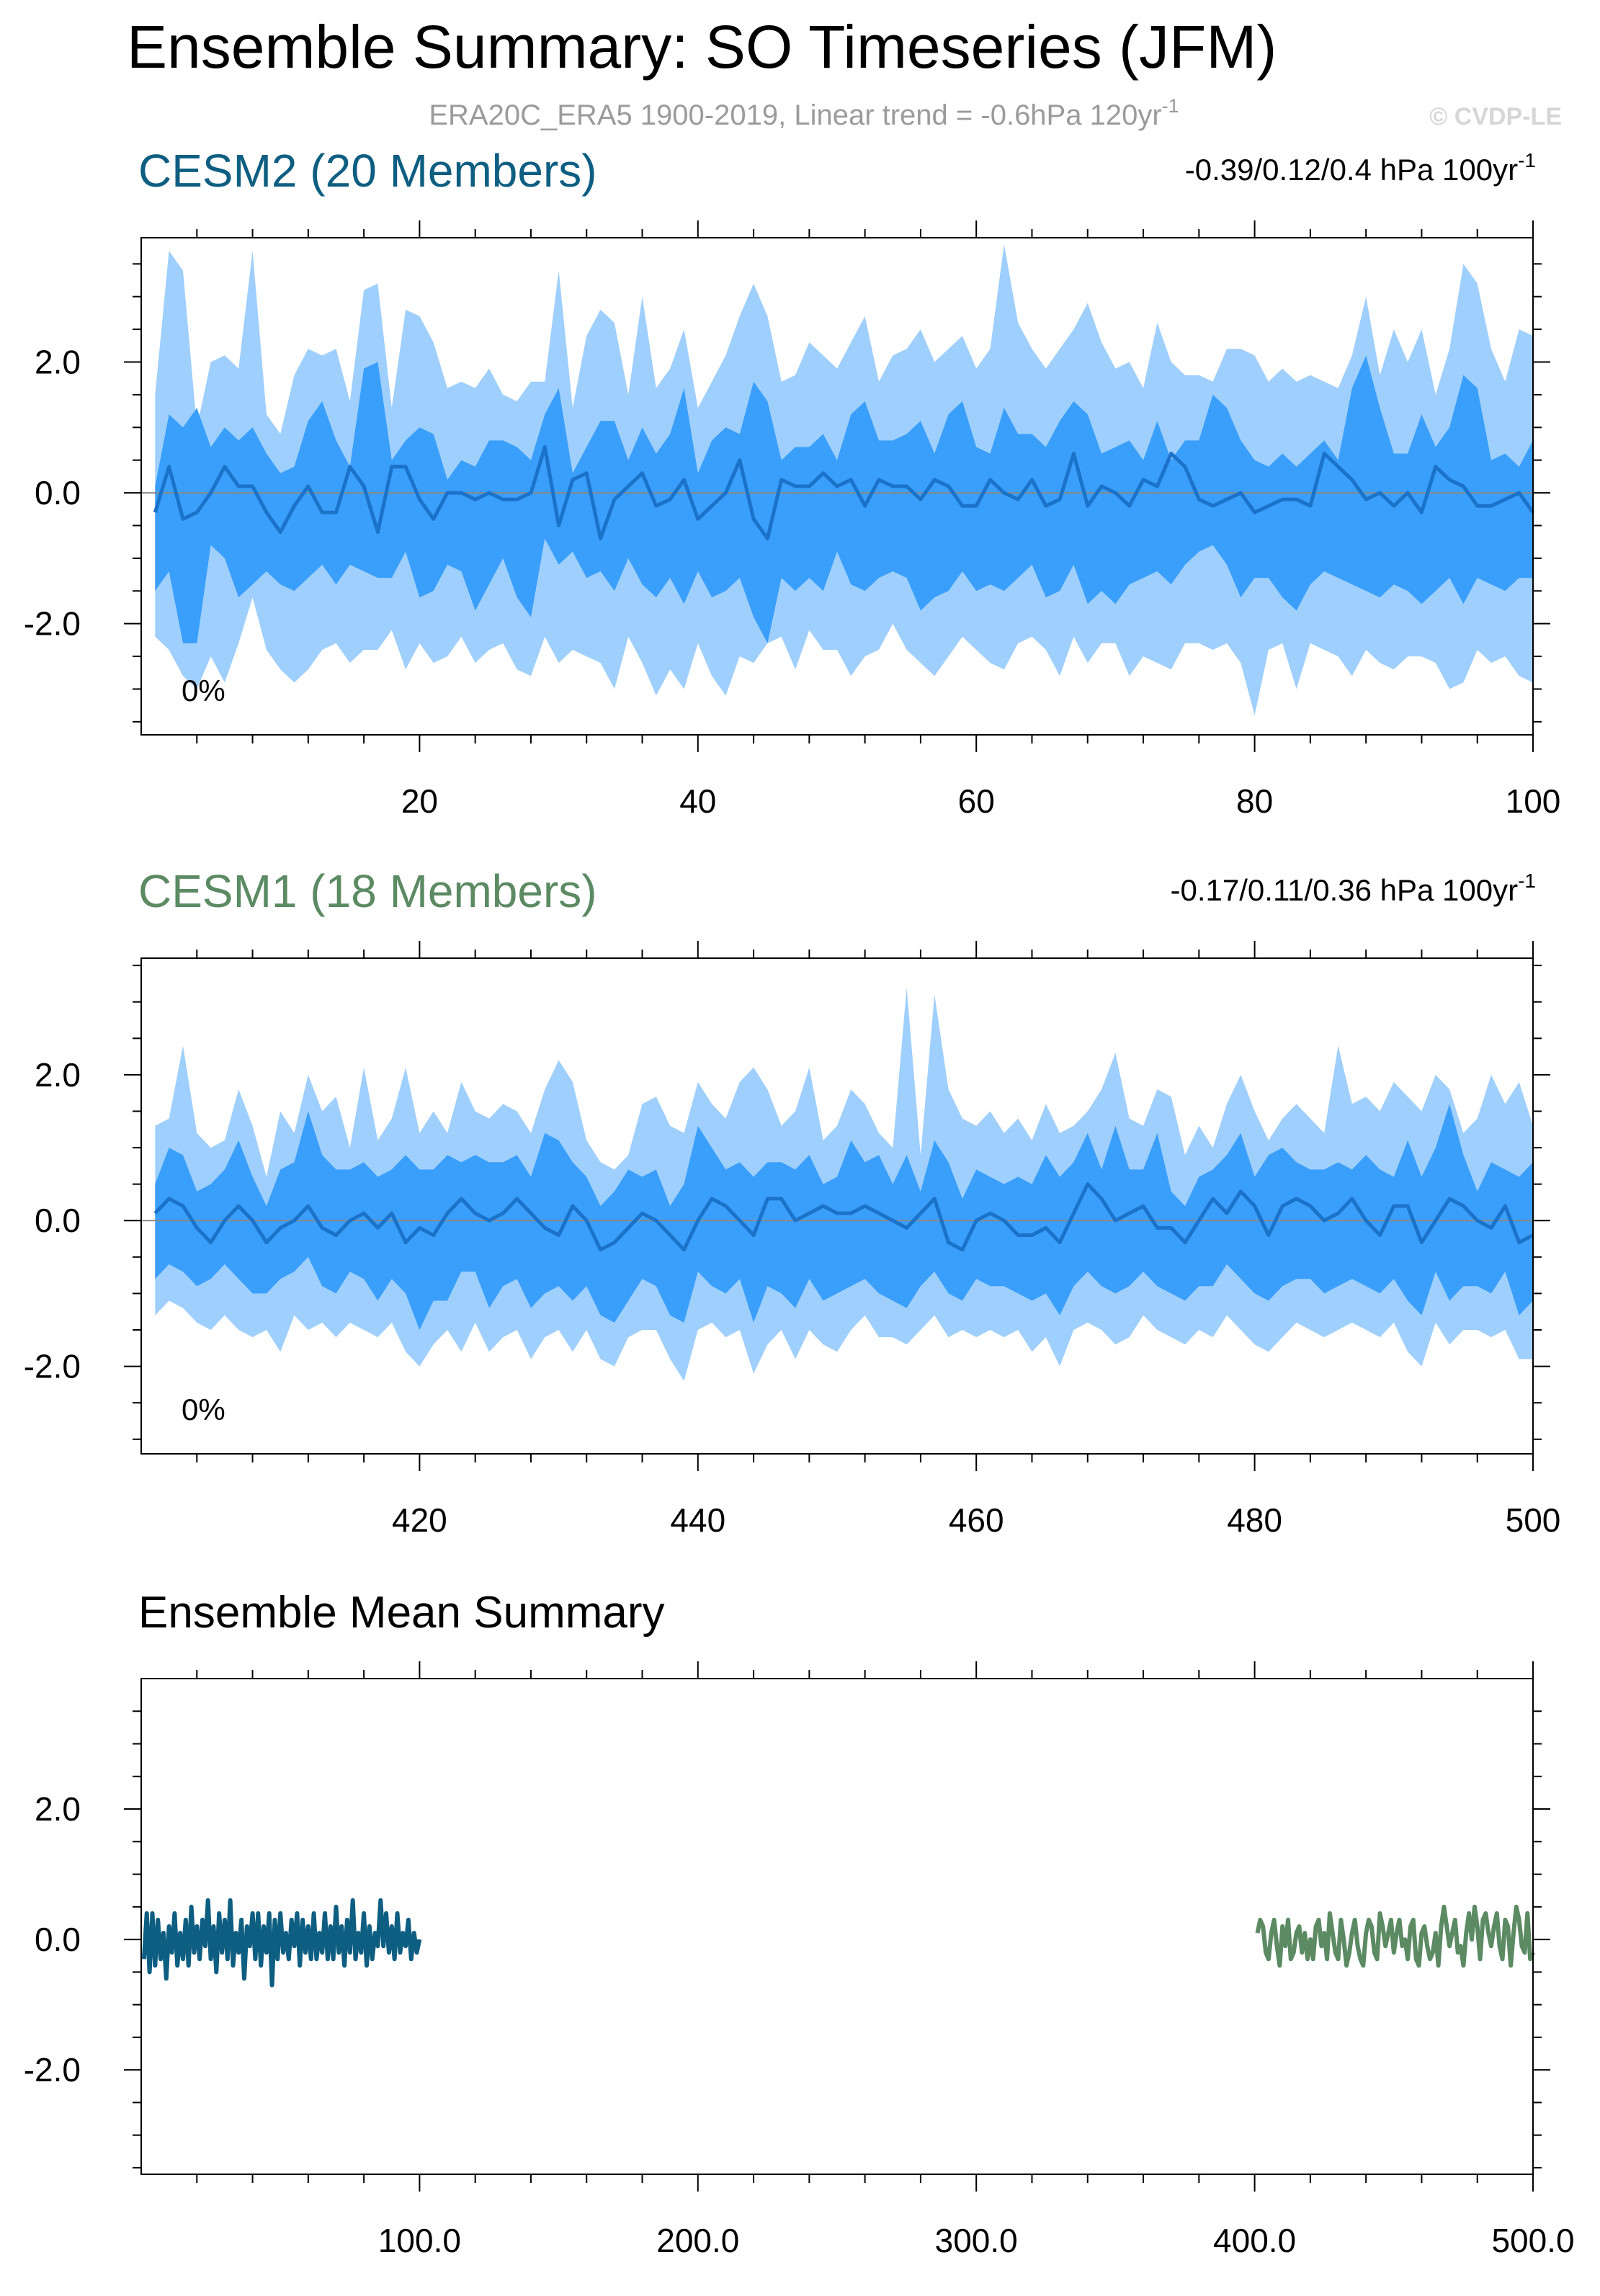 Image resolution: width=1600 pixels, height=2296 pixels. Describe the element at coordinates (698, 2240) in the screenshot. I see `x-tick-label: 200.0` at that location.